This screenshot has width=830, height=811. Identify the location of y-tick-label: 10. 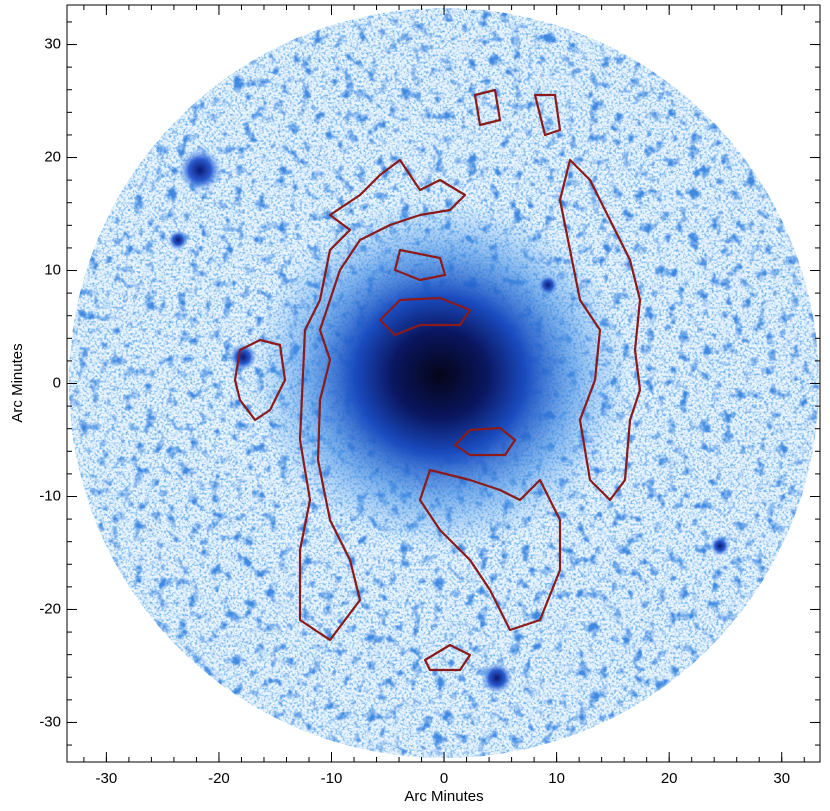
(52, 269).